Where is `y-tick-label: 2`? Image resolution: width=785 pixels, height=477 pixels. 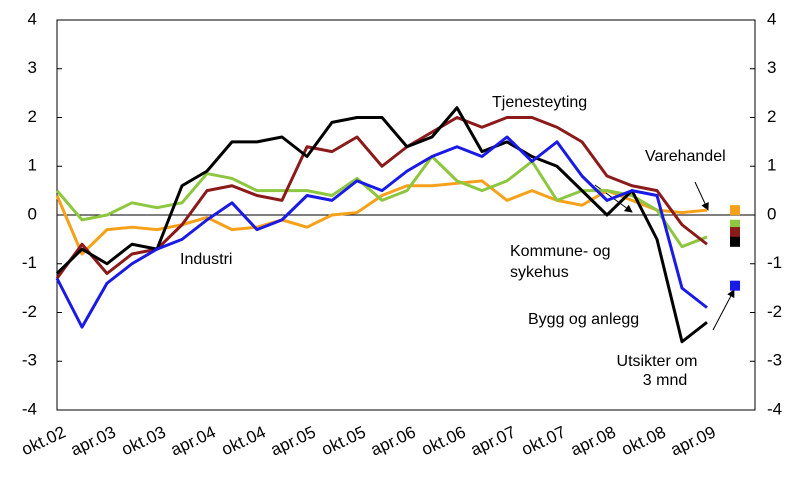
y-tick-label: 2 is located at coordinates (32, 116).